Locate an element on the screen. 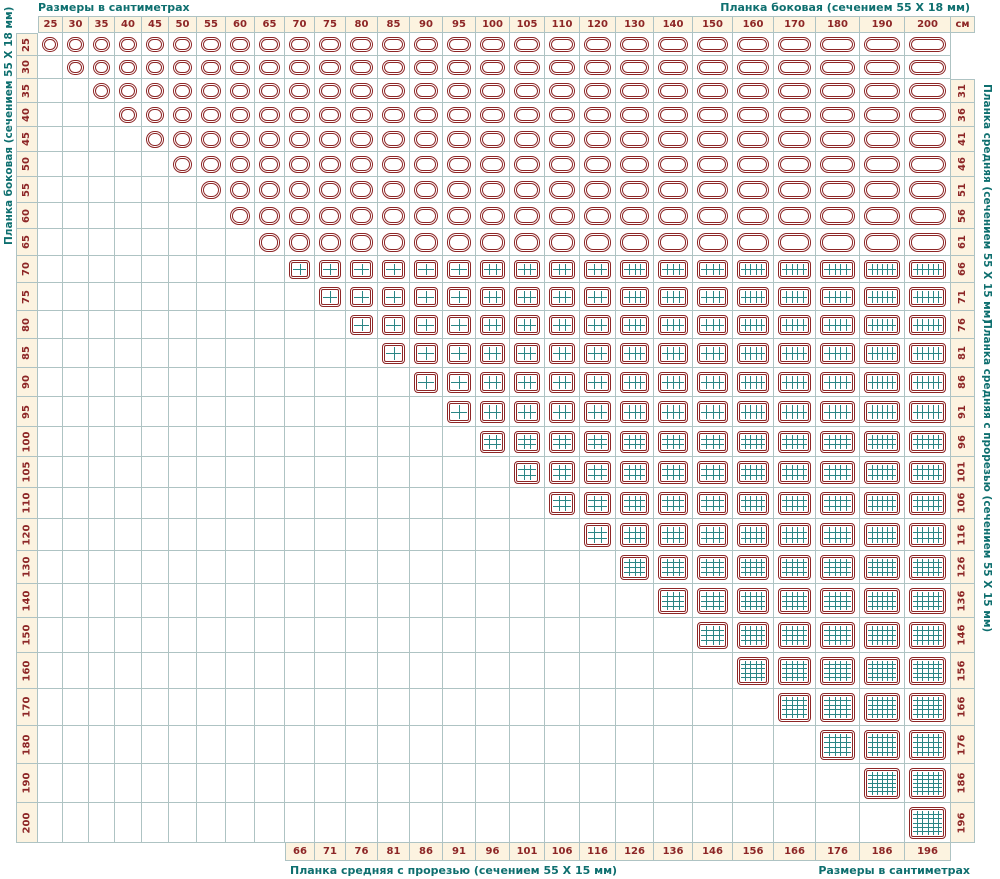  cell-r160-c30 is located at coordinates (76, 671).